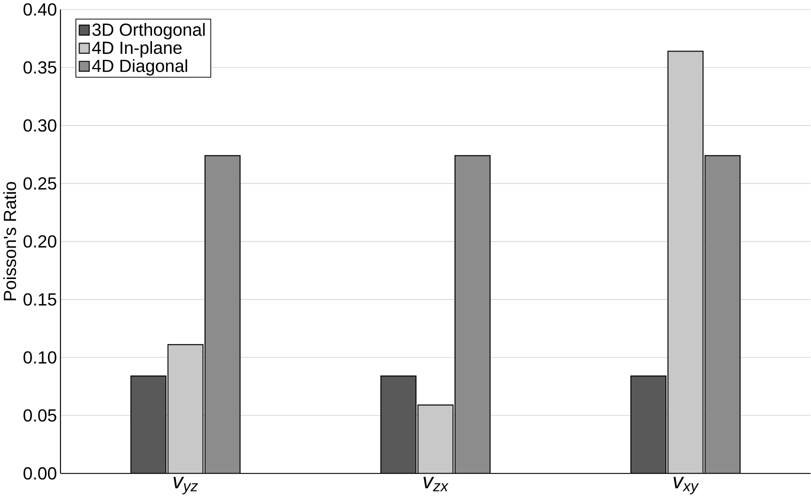 The width and height of the screenshot is (811, 498). I want to click on y-tick-label: 0.30, so click(40, 125).